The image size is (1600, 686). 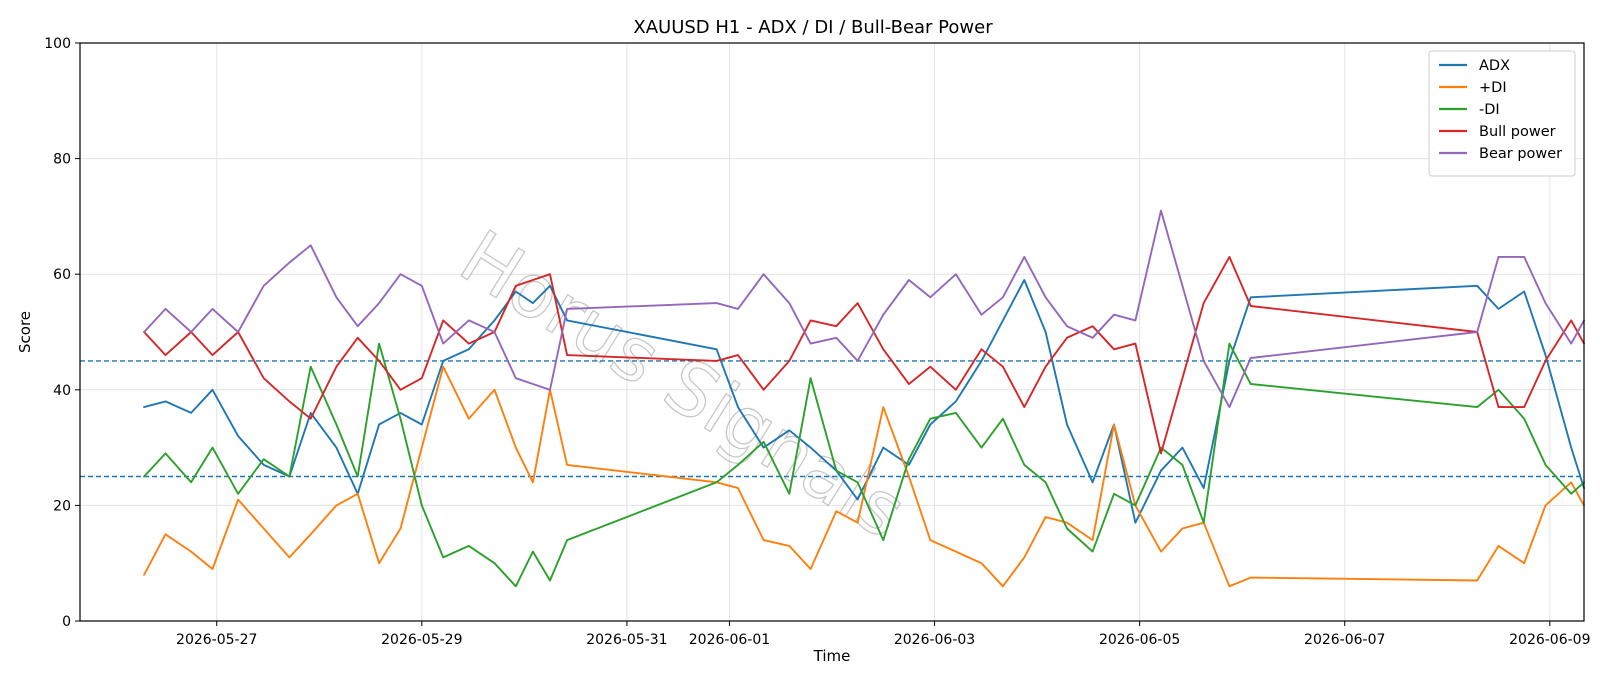 What do you see at coordinates (62, 506) in the screenshot?
I see `y-tick-label: 20` at bounding box center [62, 506].